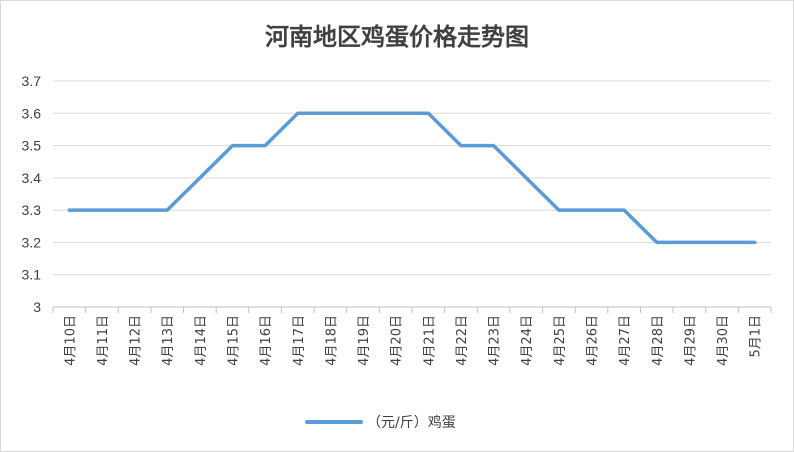  Describe the element at coordinates (299, 340) in the screenshot. I see `x-tick-label: 4月17日` at that location.